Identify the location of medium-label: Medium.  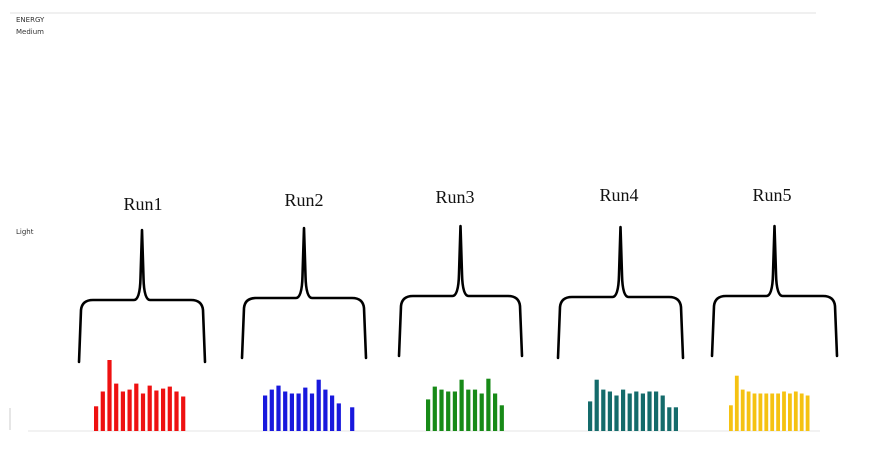
(30, 32).